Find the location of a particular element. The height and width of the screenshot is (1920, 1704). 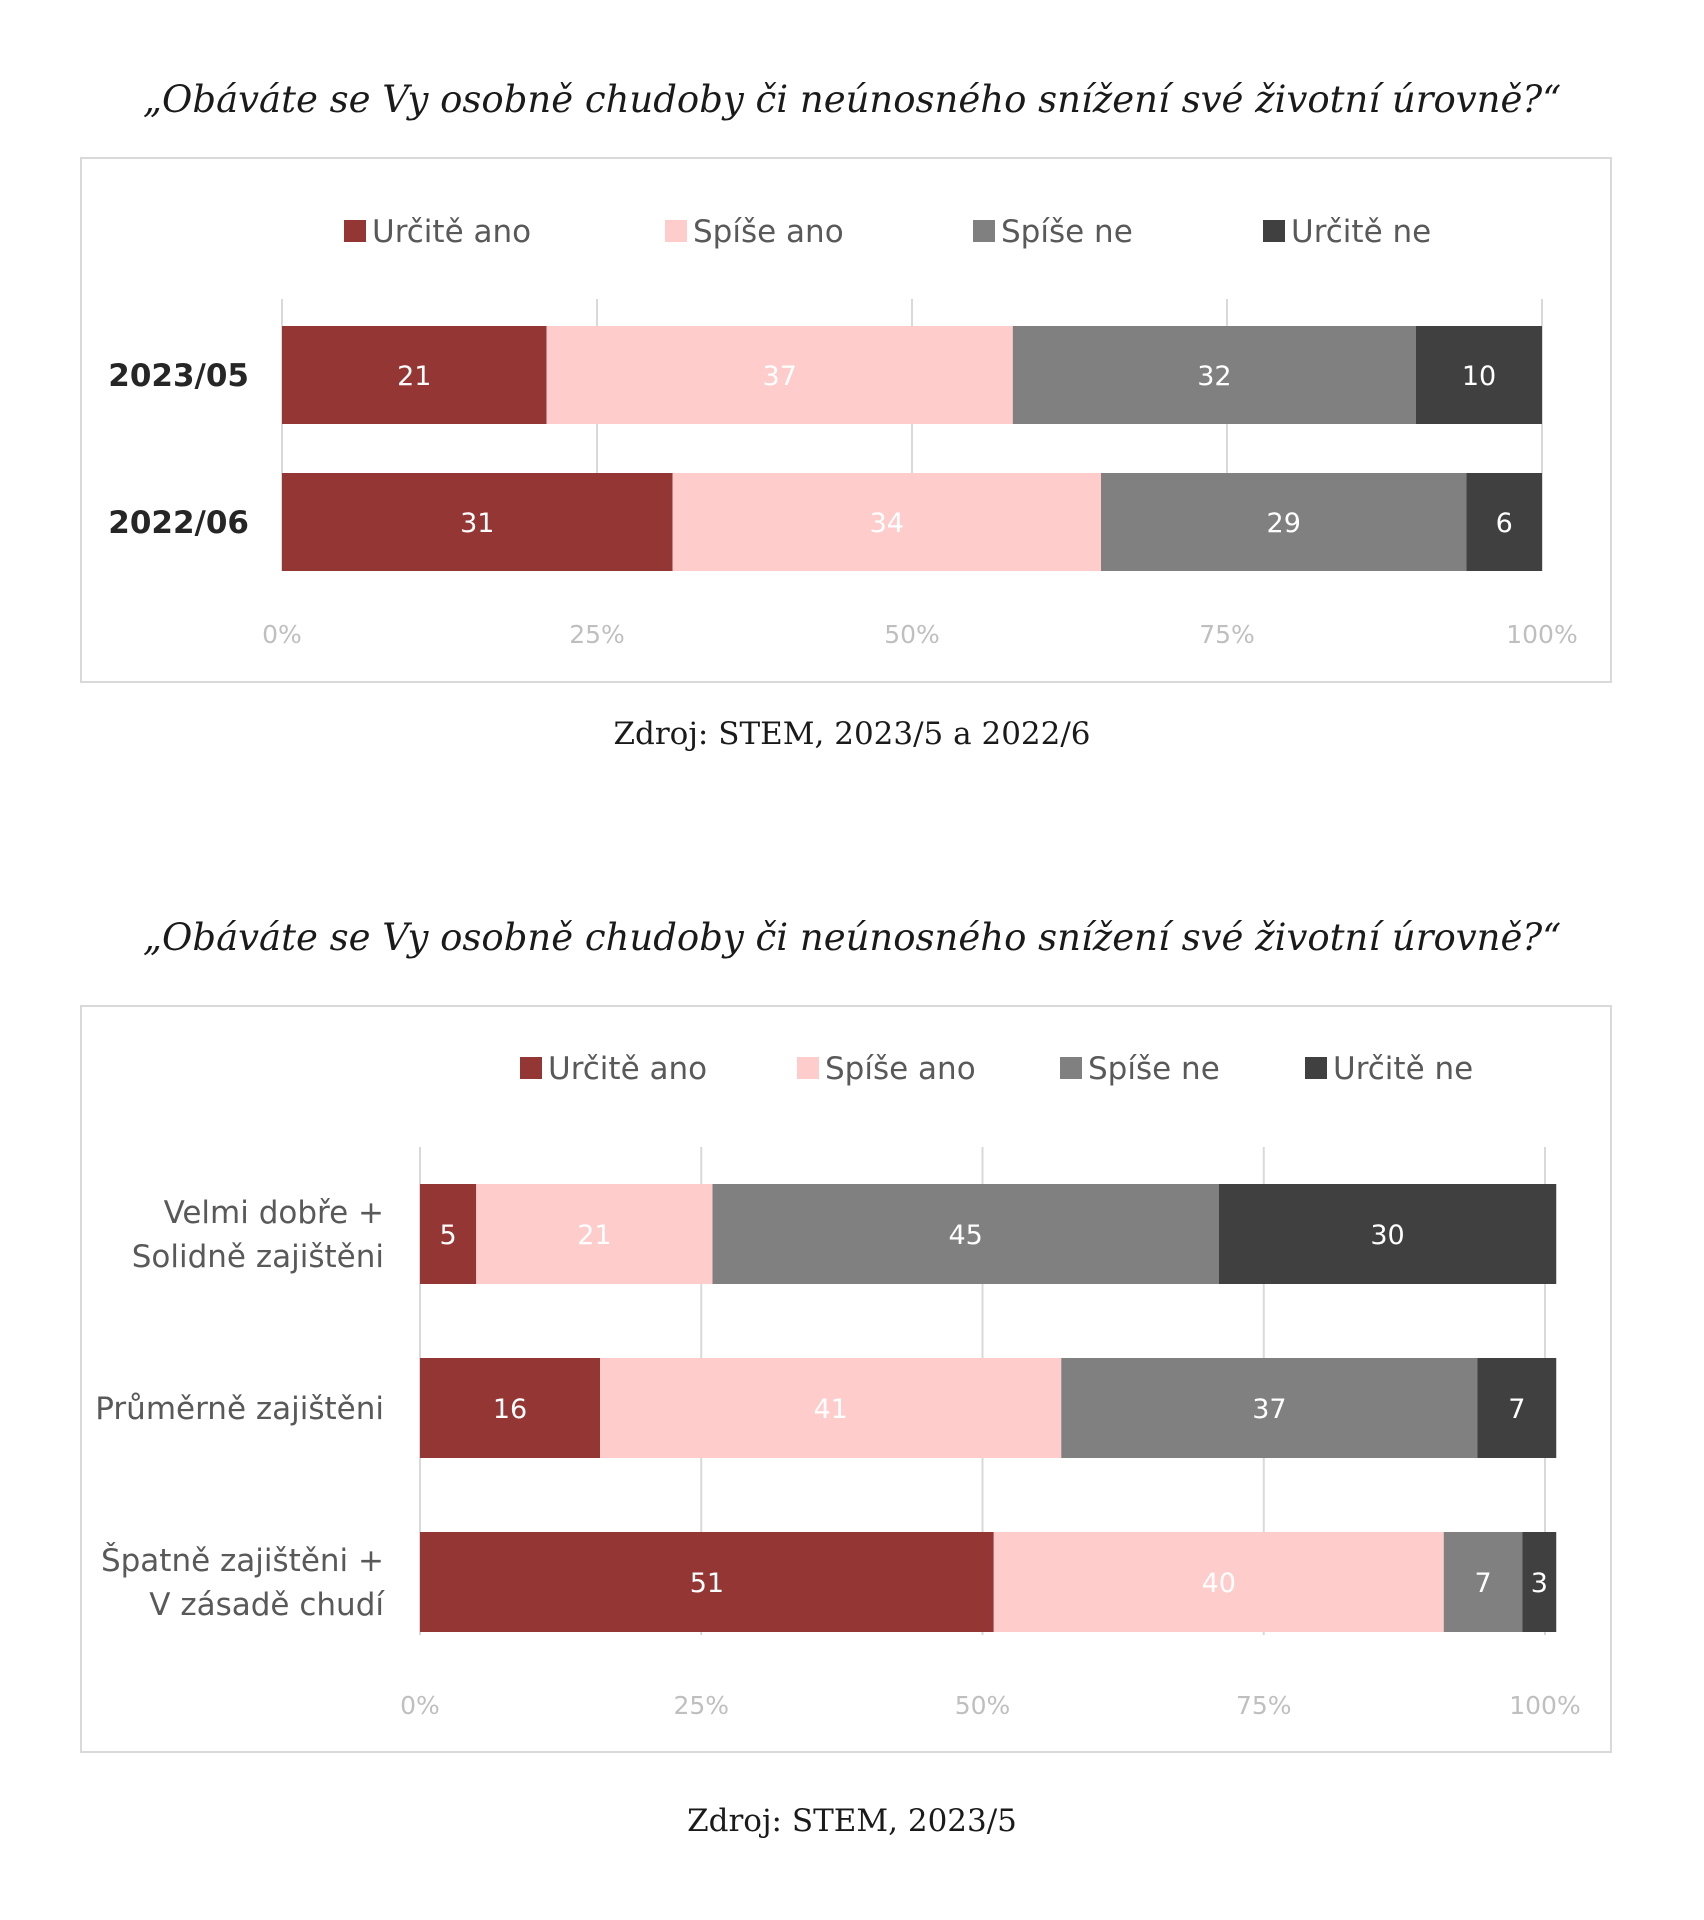

chart2-data-label: 21 is located at coordinates (594, 1235).